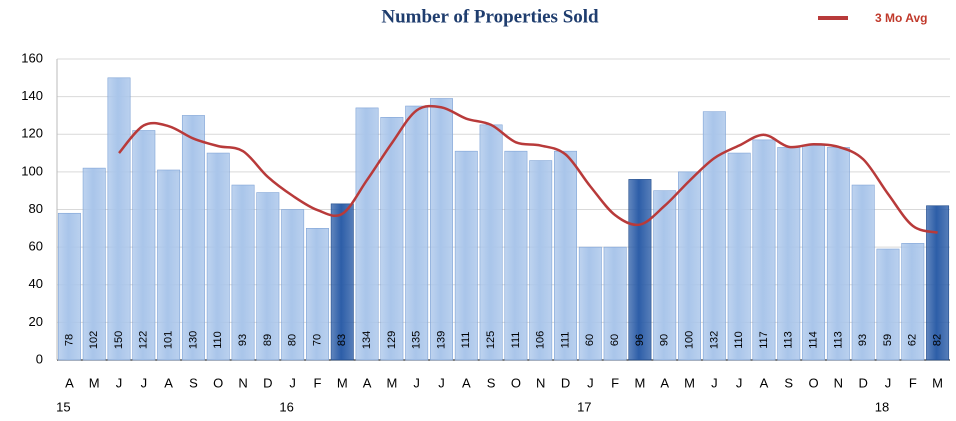 This screenshot has height=421, width=956. Describe the element at coordinates (665, 340) in the screenshot. I see `data-label: 90` at that location.